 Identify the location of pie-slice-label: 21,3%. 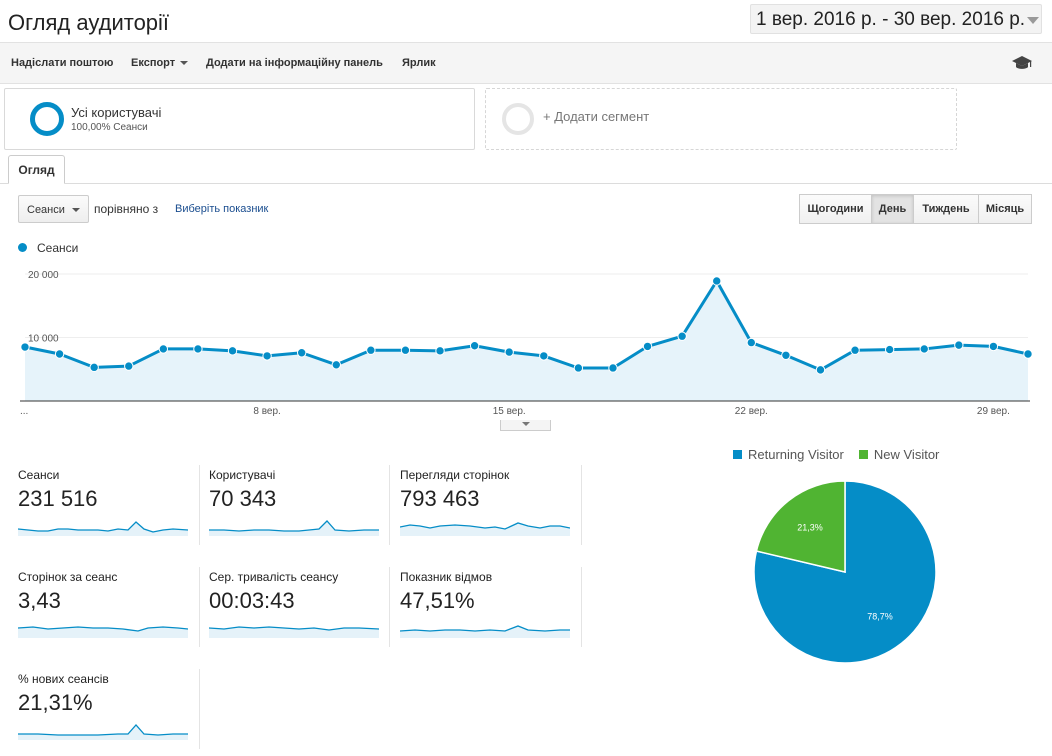
(810, 528).